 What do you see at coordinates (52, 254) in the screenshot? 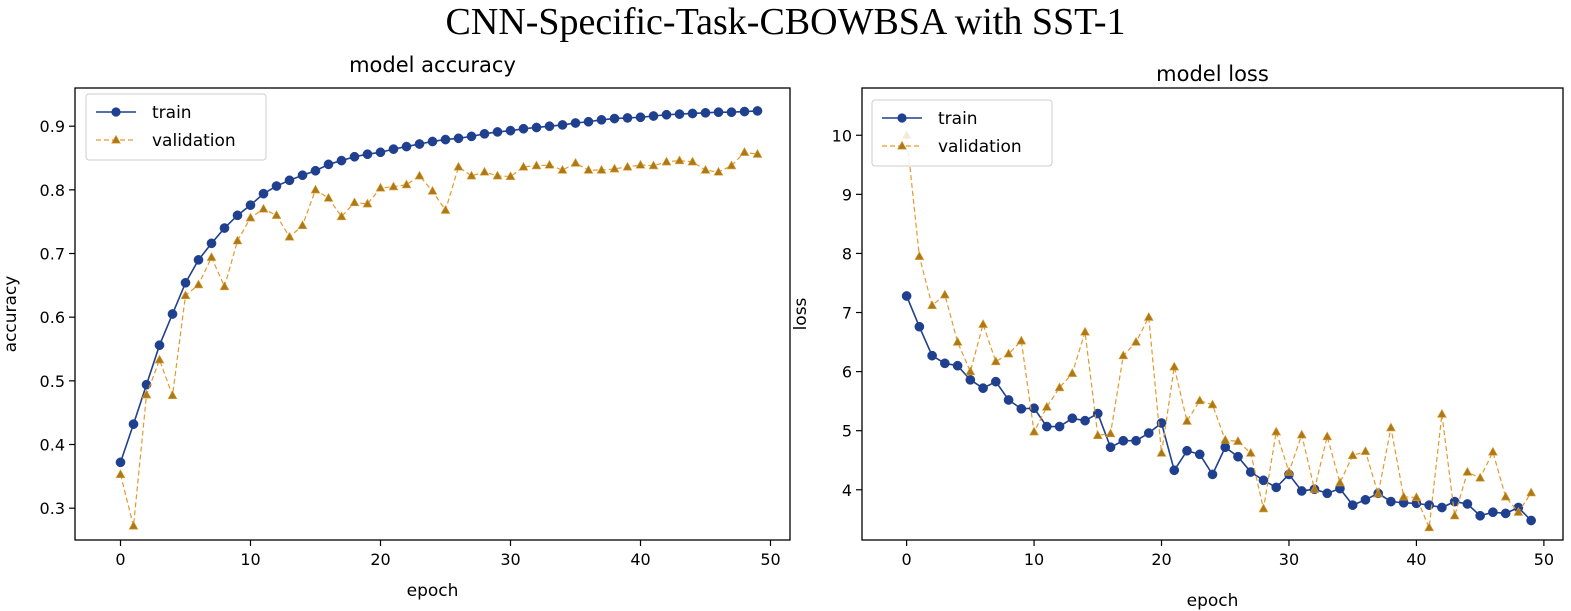
I see `accuracy-y-tick-label: 0.7` at bounding box center [52, 254].